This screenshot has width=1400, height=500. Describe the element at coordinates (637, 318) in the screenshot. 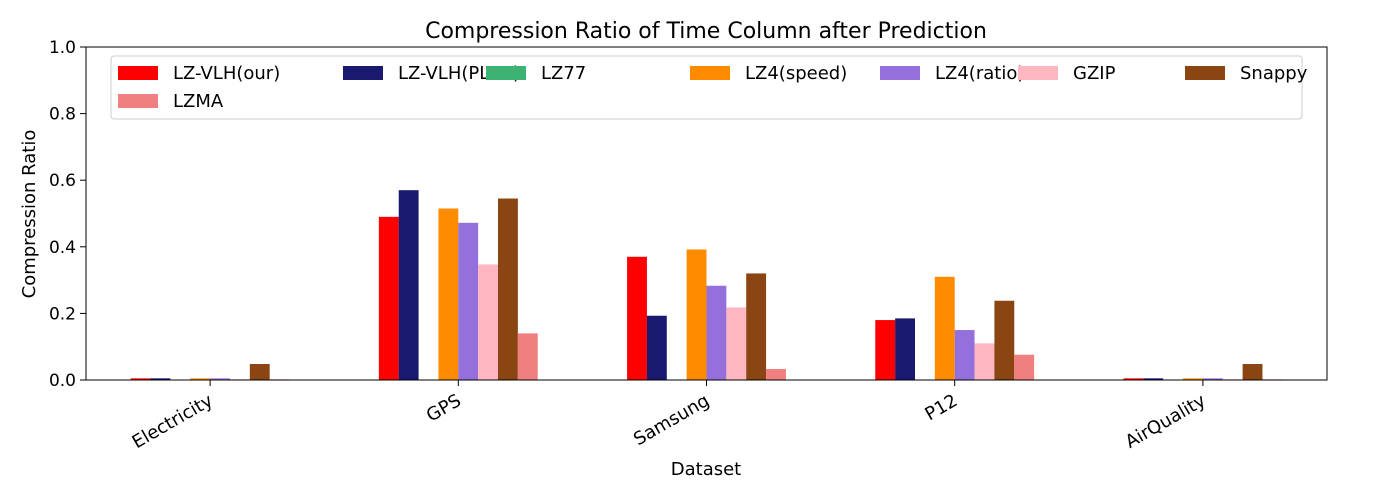

I see `bar-lz-vlh-our--samsung` at that location.